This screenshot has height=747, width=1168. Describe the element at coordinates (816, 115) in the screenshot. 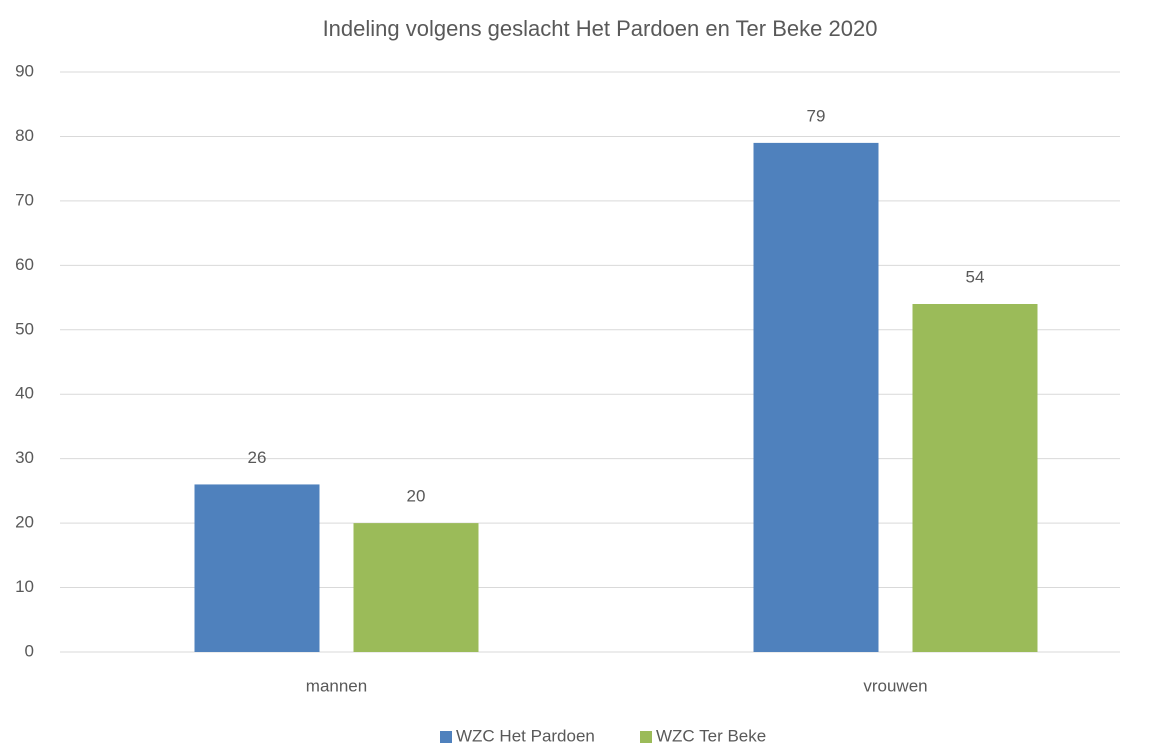

I see `data-label: 79` at that location.